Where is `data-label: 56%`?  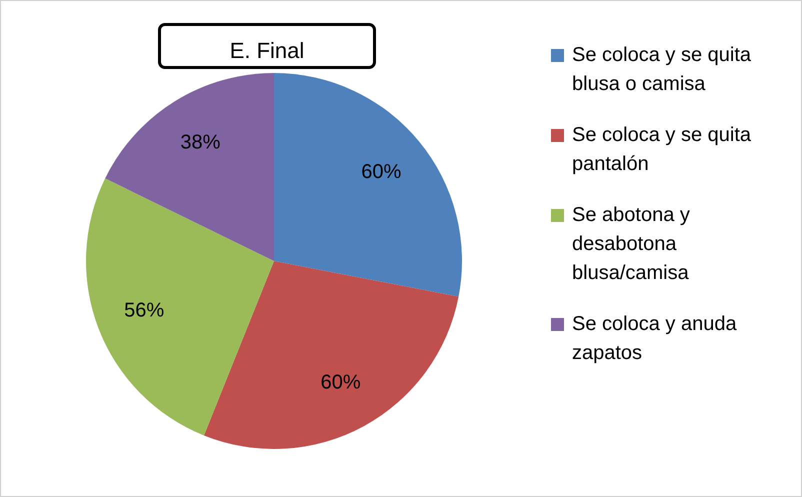 data-label: 56% is located at coordinates (144, 310).